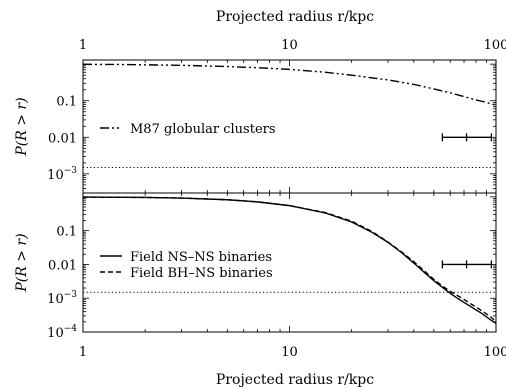  I want to click on y-tick-label: 10⁻⁴, so click(62, 332).